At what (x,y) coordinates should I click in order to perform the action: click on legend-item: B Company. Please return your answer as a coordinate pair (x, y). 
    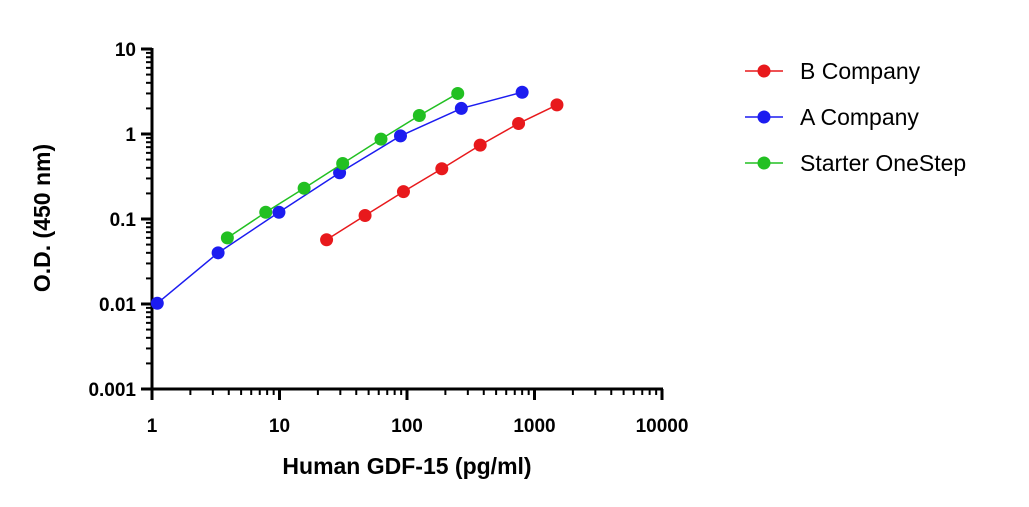
    Looking at the image, I should click on (833, 71).